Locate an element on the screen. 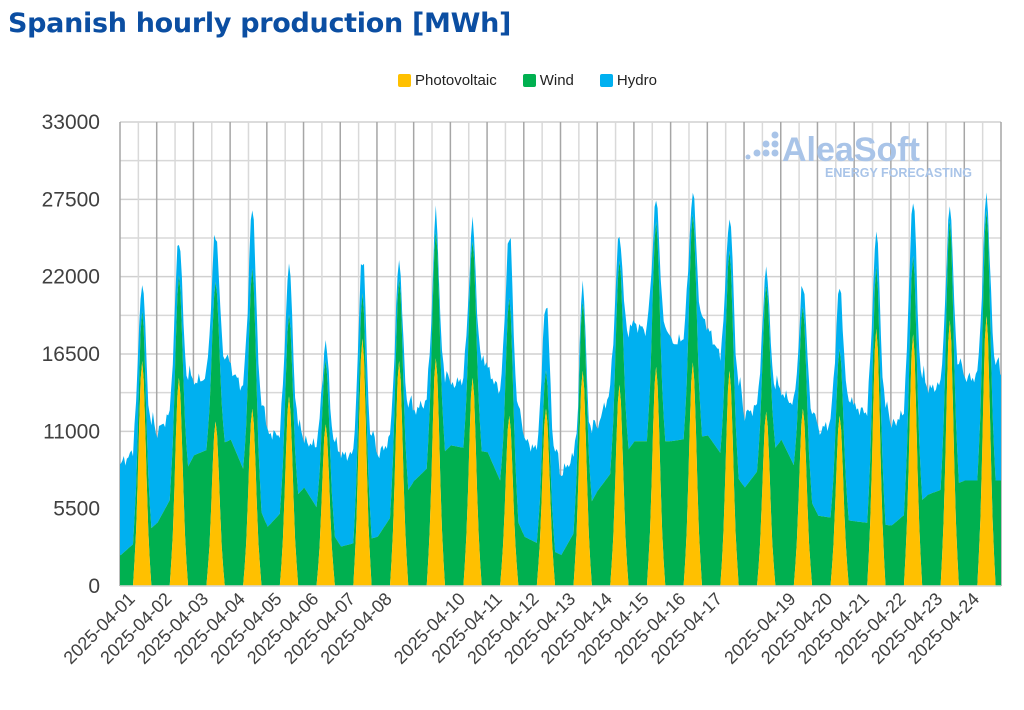  legend-label-hydro: Hydro is located at coordinates (636, 80).